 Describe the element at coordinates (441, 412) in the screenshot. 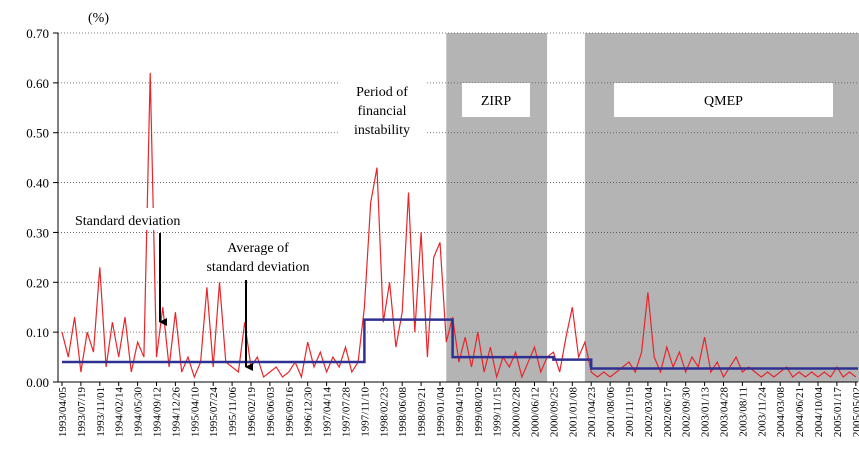

I see `x-tick-label: 1999/01/04` at that location.